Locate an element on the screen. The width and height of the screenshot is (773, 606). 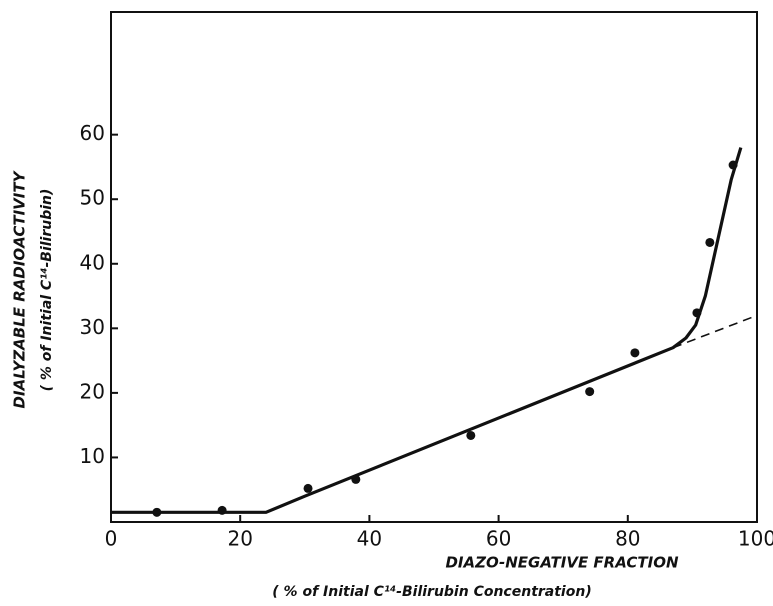
y-axis-label: DIALYZABLE RADIOACTIVITY is located at coordinates (20, 288).